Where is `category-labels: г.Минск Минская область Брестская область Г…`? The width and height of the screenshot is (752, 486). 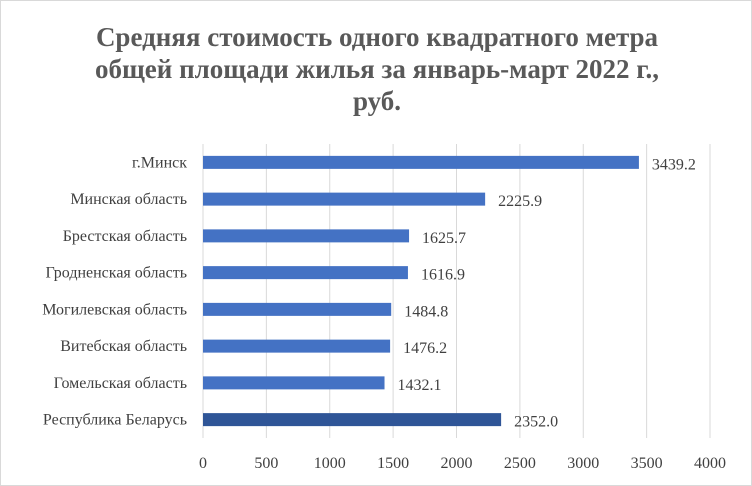 category-labels: г.Минск Минская область Брестская область Г… is located at coordinates (114, 291).